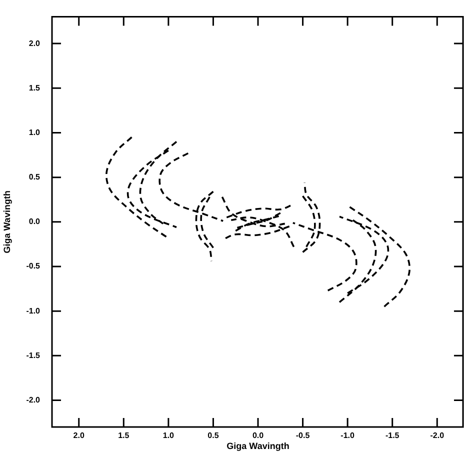 Image resolution: width=464 pixels, height=452 pixels. What do you see at coordinates (392, 435) in the screenshot?
I see `x-tick-label: -1.5` at bounding box center [392, 435].